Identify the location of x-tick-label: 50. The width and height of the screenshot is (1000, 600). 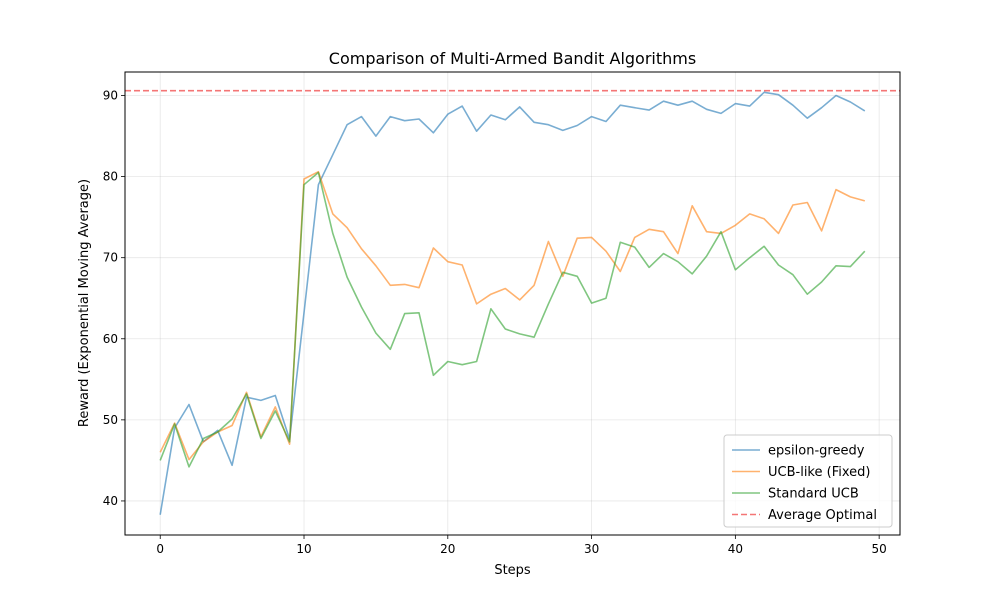
(879, 549).